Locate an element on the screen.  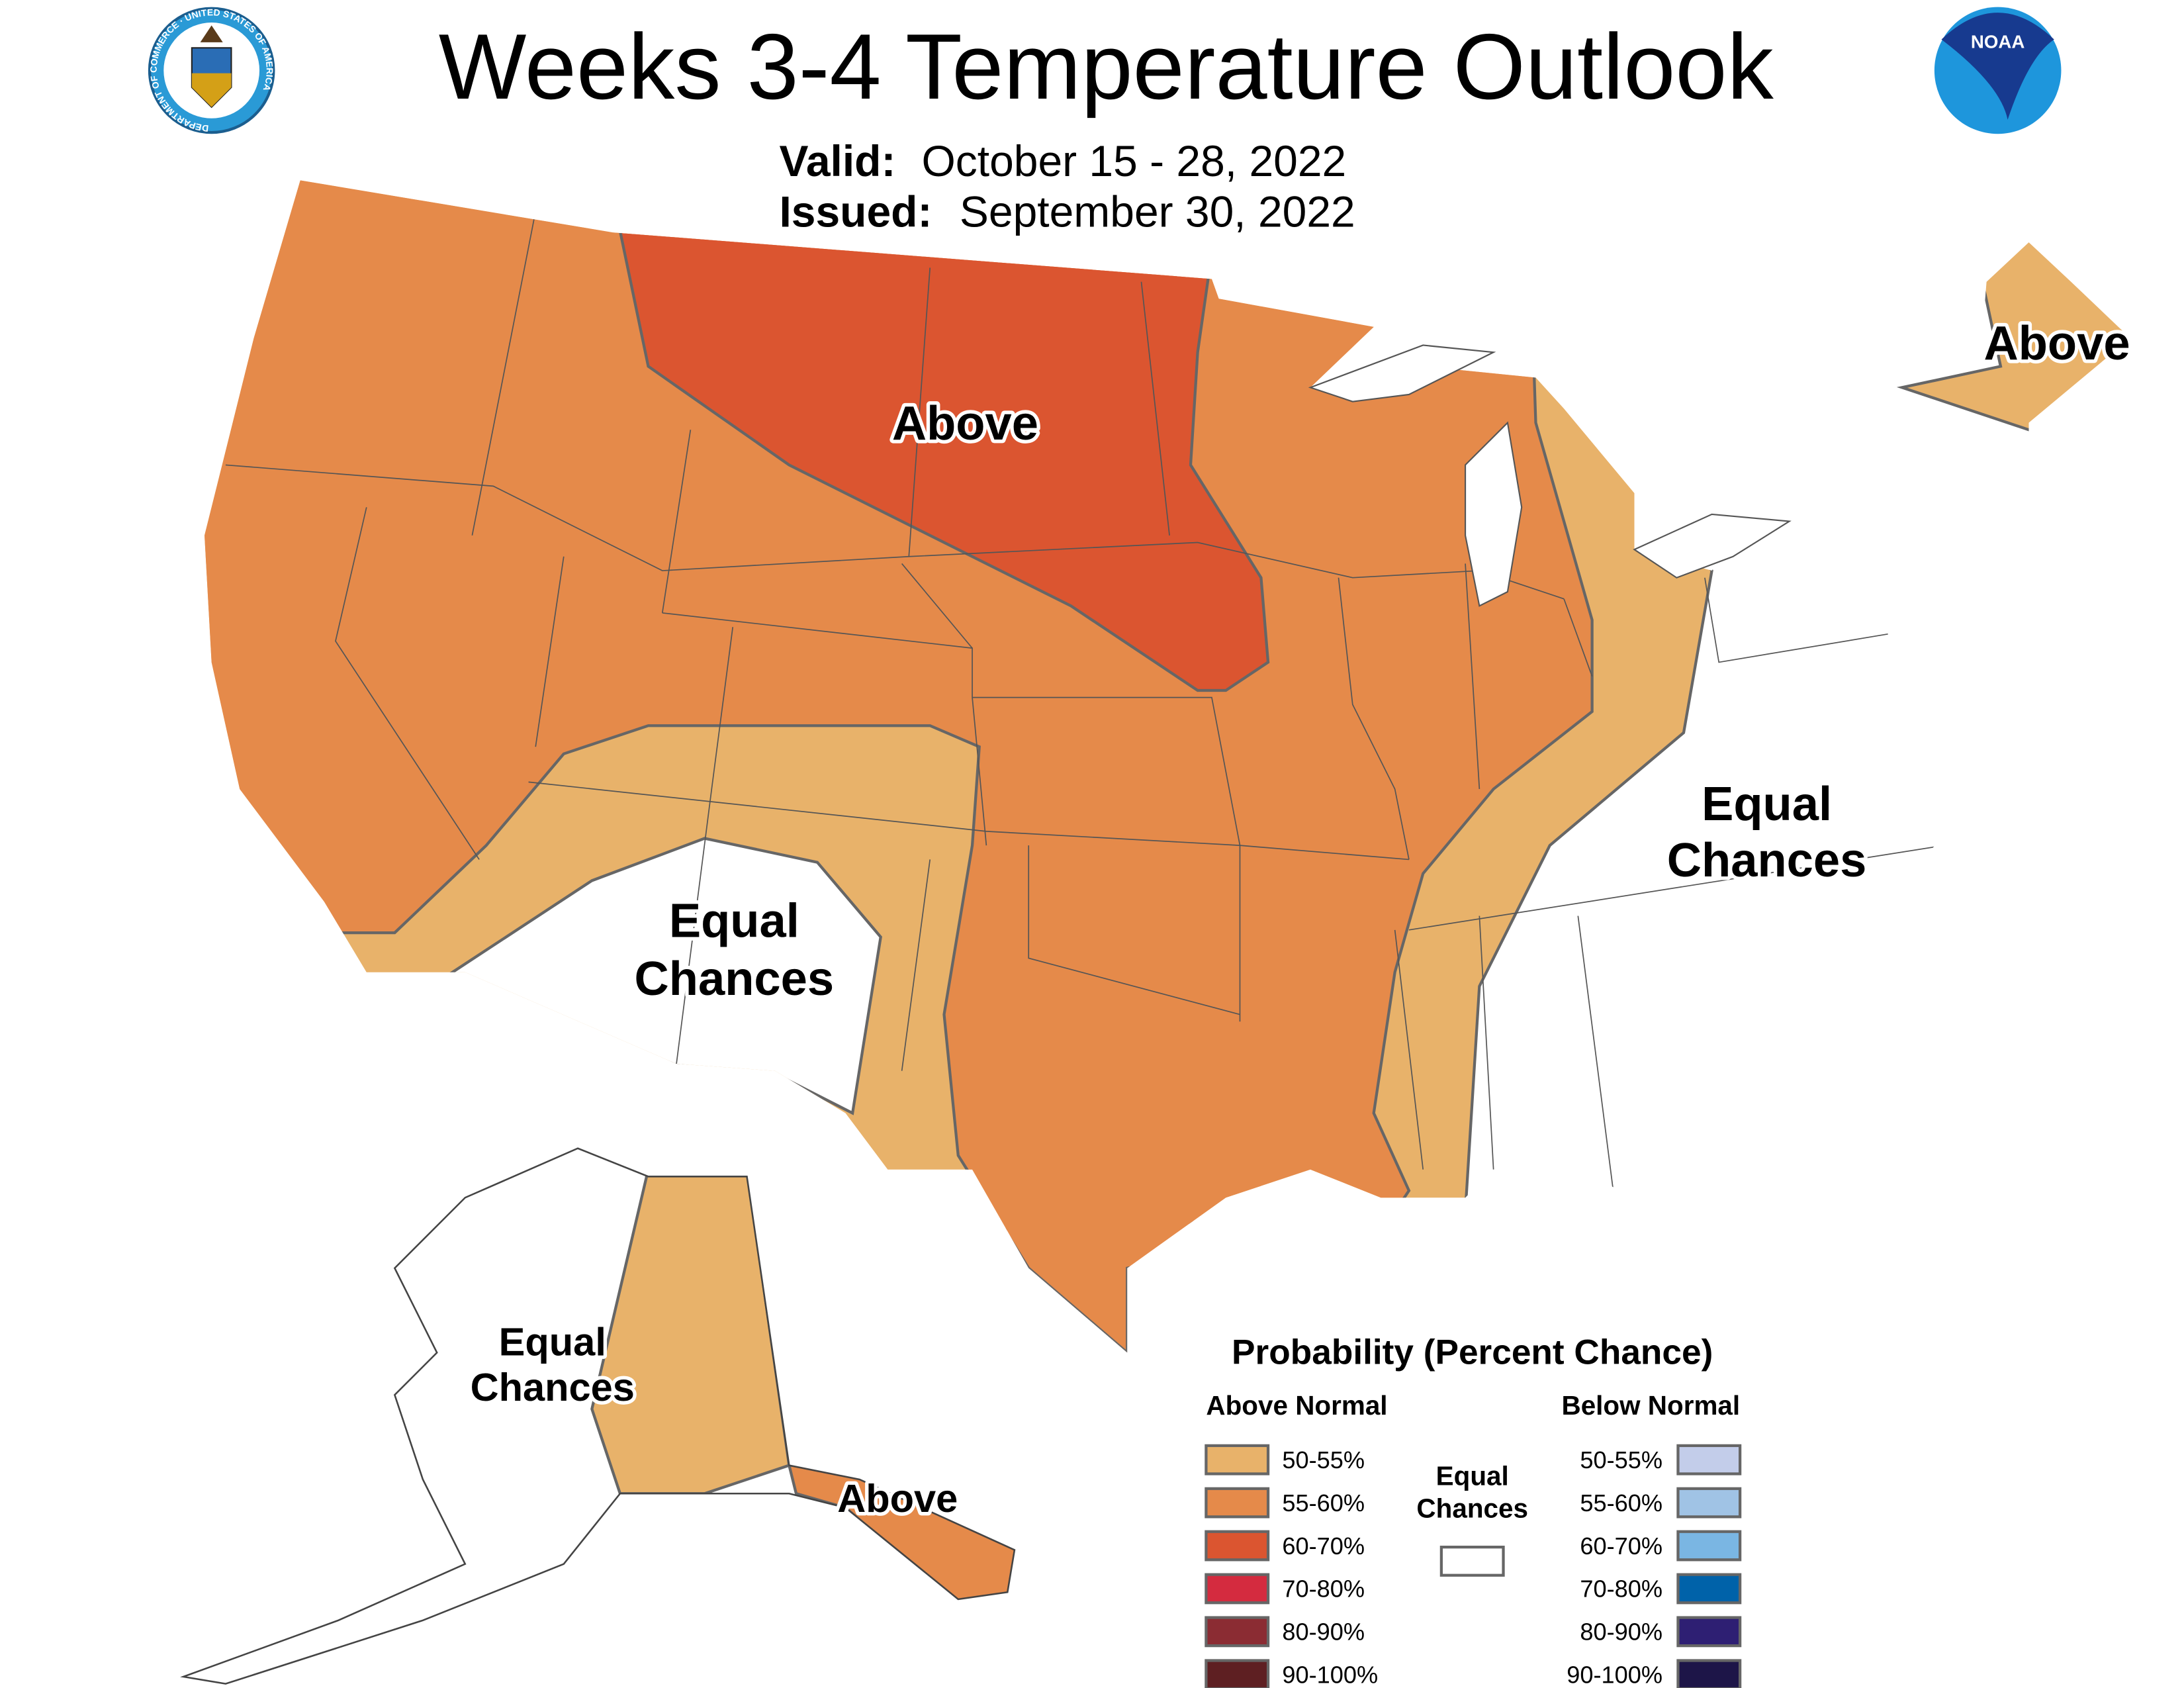
legend-above-label: 80-90% is located at coordinates (1324, 1632).